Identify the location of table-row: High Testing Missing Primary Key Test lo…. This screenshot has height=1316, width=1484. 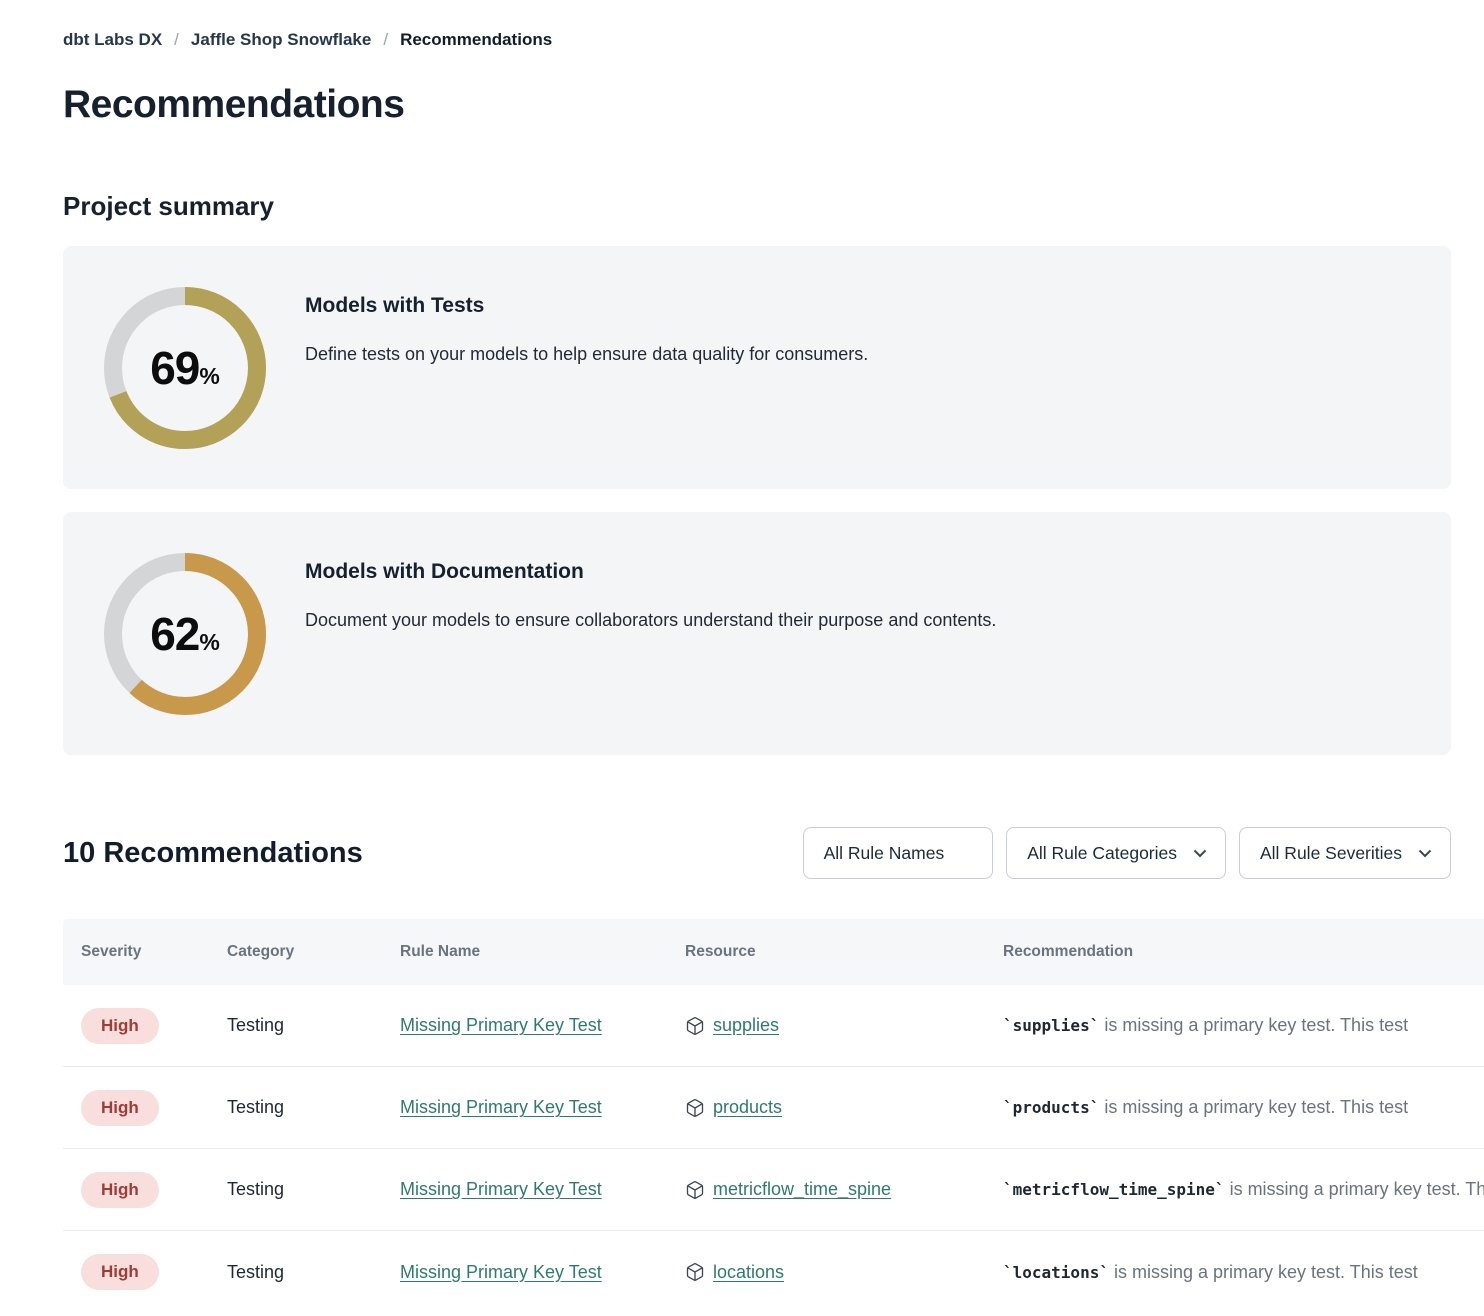
(773, 1272).